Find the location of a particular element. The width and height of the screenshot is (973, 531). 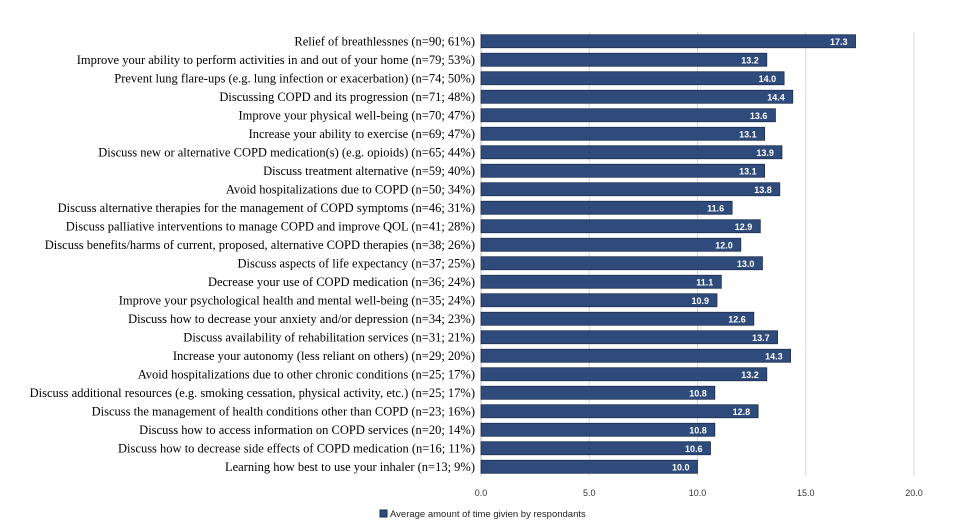

data-label: 13.8 is located at coordinates (763, 190).